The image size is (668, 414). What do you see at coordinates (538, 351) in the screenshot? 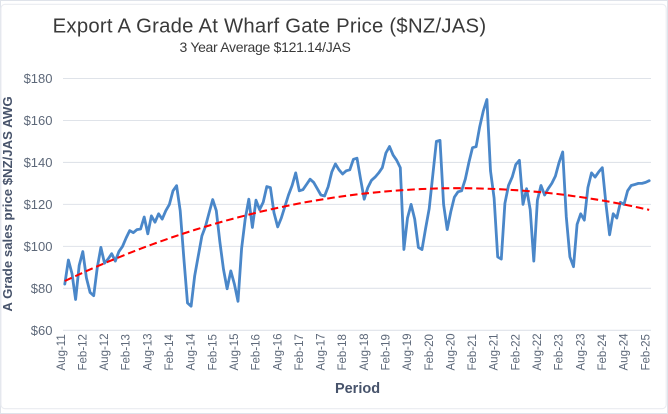
I see `svg-text: Aug-22` at bounding box center [538, 351].